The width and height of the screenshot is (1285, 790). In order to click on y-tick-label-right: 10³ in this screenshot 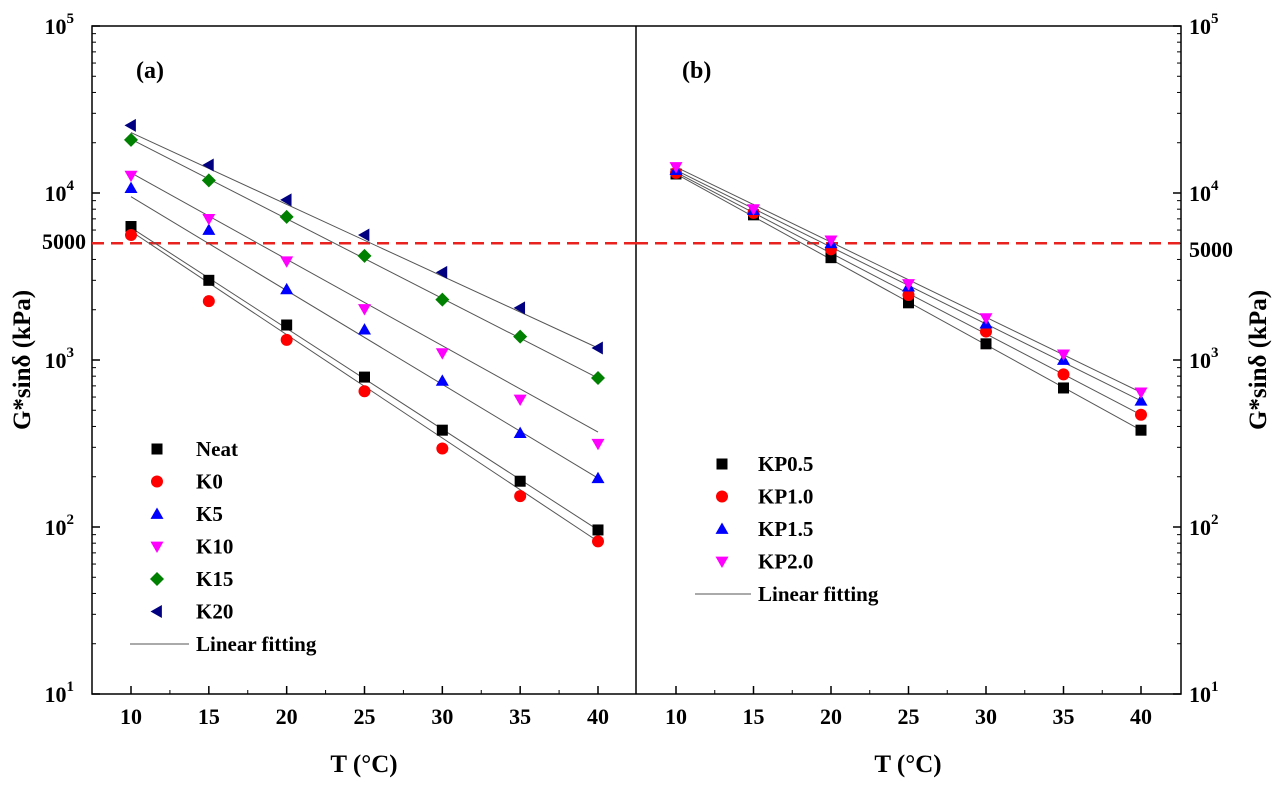, I will do `click(1204, 359)`.